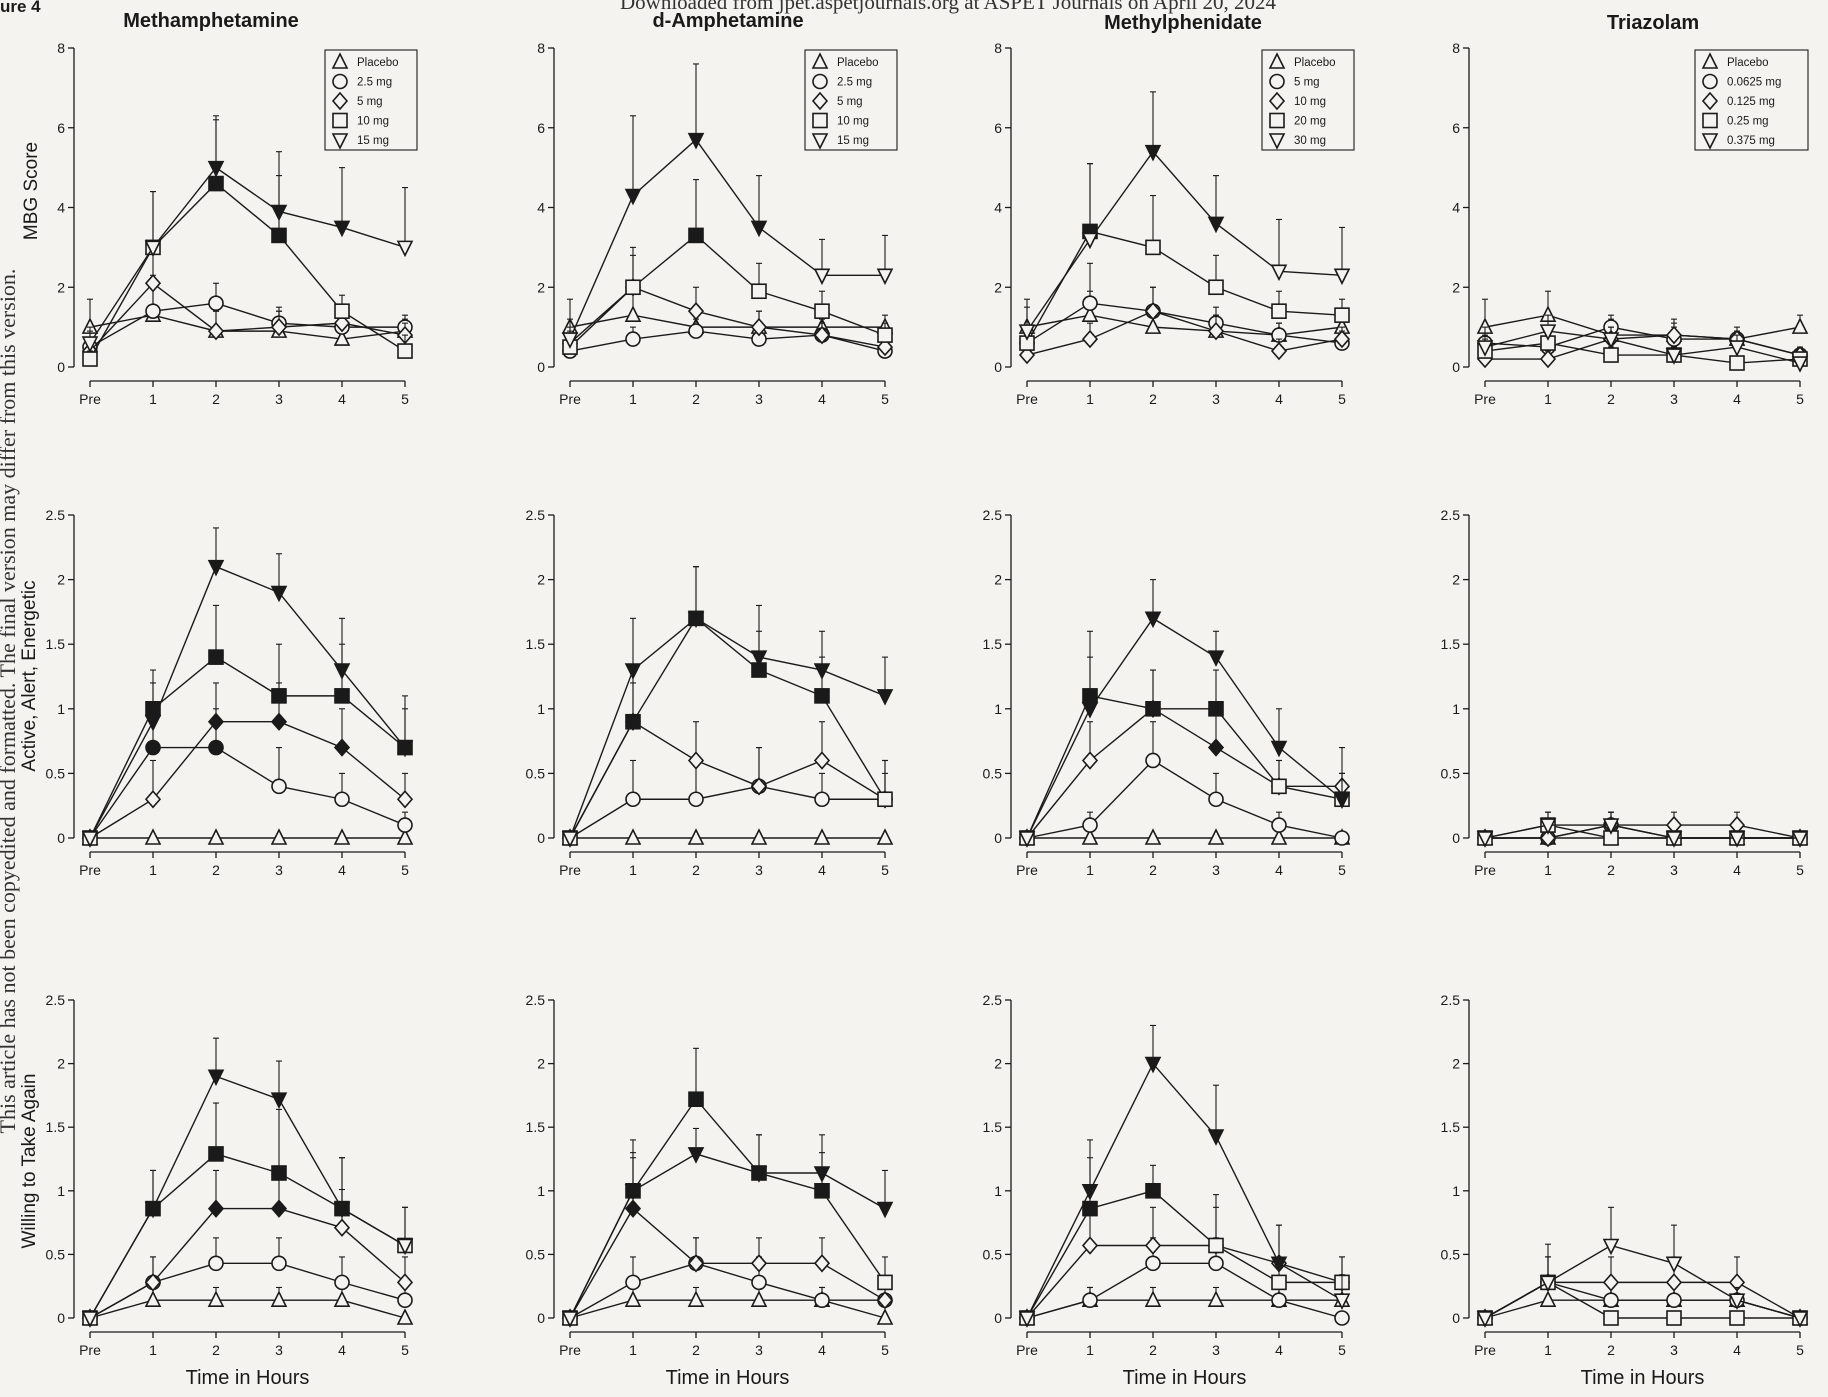 The height and width of the screenshot is (1397, 1828). Describe the element at coordinates (1643, 347) in the screenshot. I see `series-line-0-125-mg` at that location.